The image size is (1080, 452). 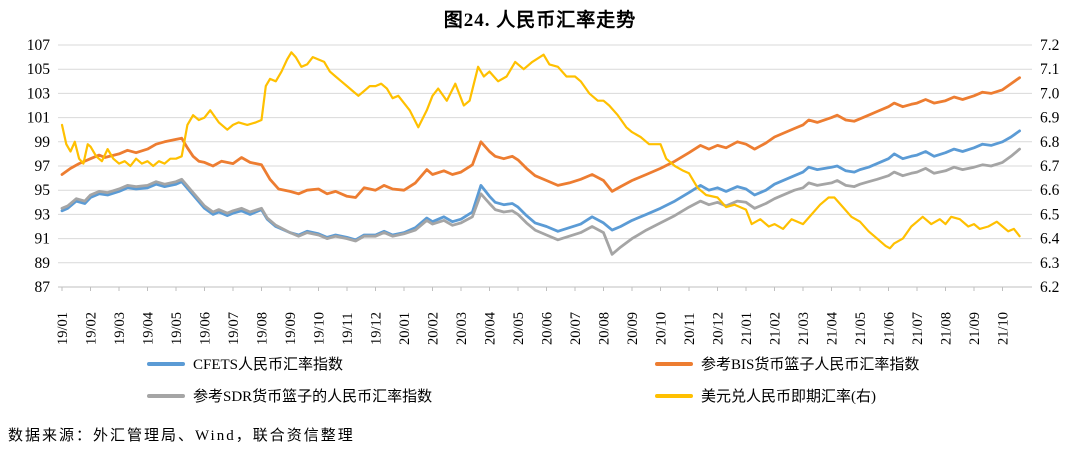 I want to click on x-axis-tick-label: 21/03, so click(x=804, y=328).